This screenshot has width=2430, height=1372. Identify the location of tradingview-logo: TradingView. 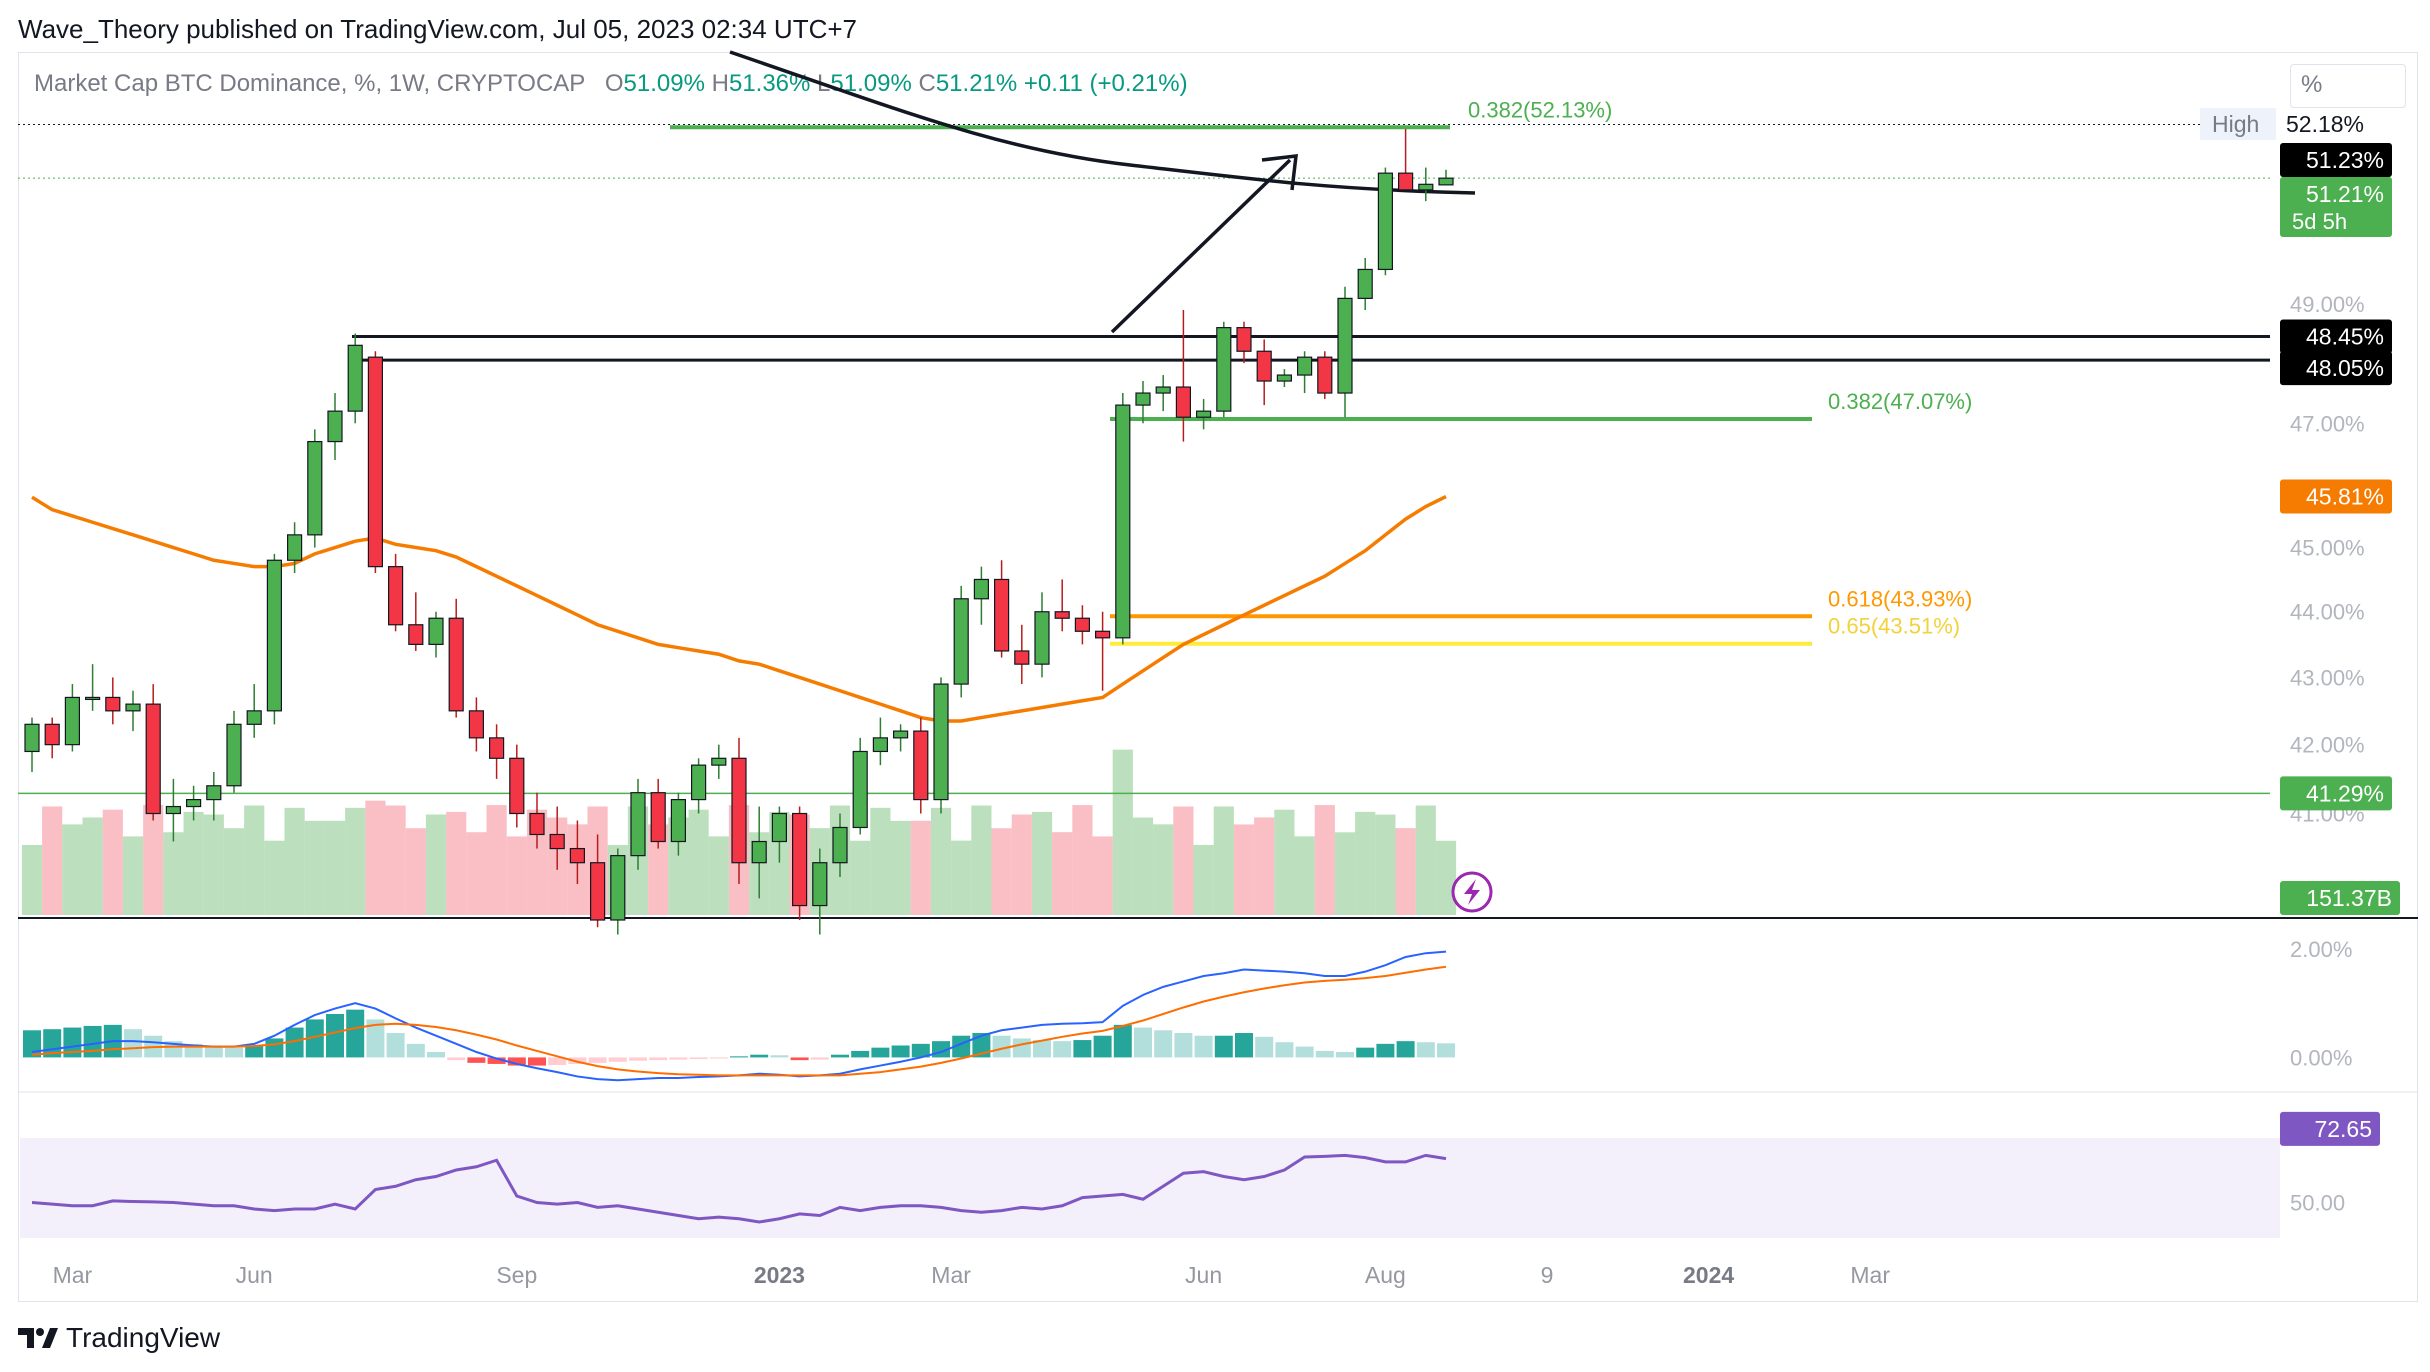
(119, 1338).